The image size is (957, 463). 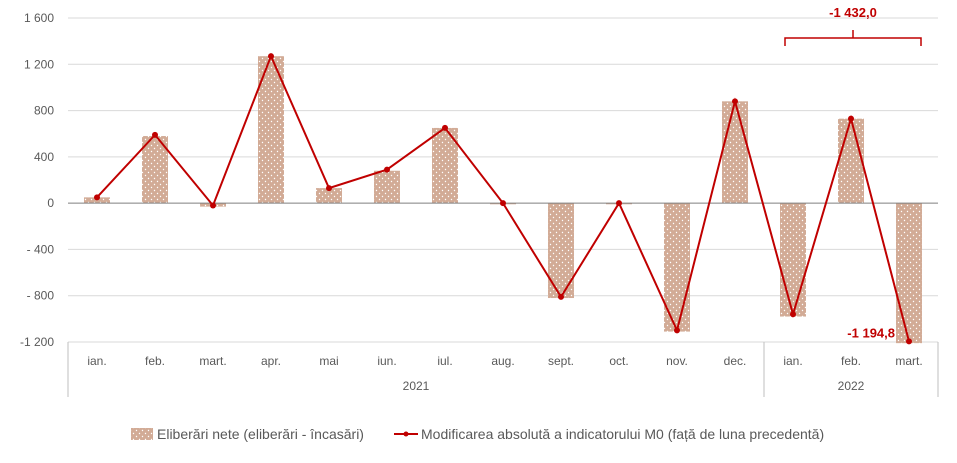 What do you see at coordinates (271, 361) in the screenshot?
I see `x-tick-label: apr.` at bounding box center [271, 361].